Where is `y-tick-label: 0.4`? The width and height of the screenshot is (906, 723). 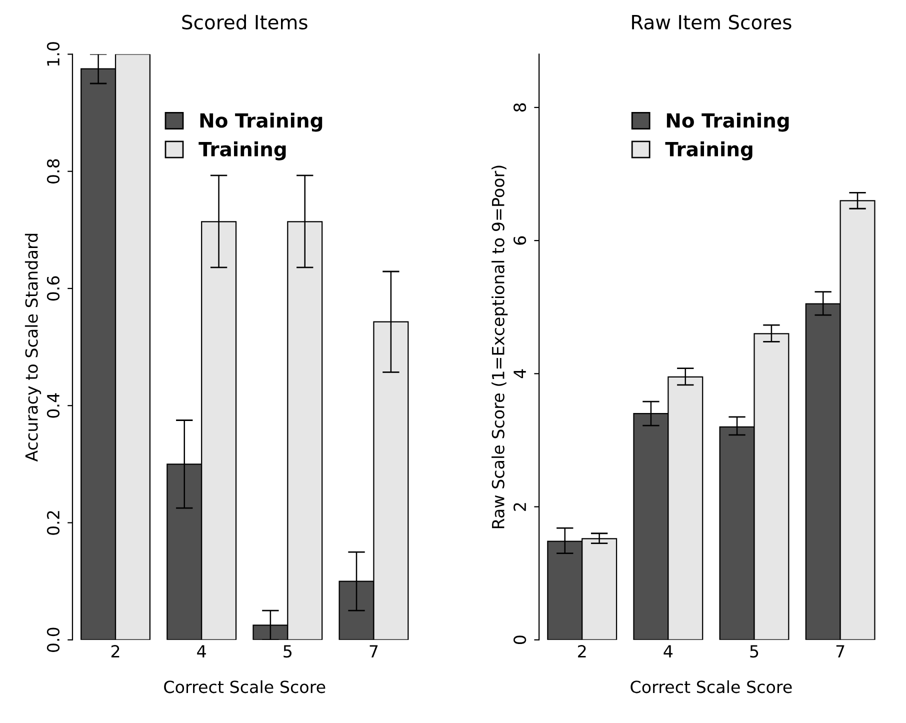 y-tick-label: 0.4 is located at coordinates (53, 405).